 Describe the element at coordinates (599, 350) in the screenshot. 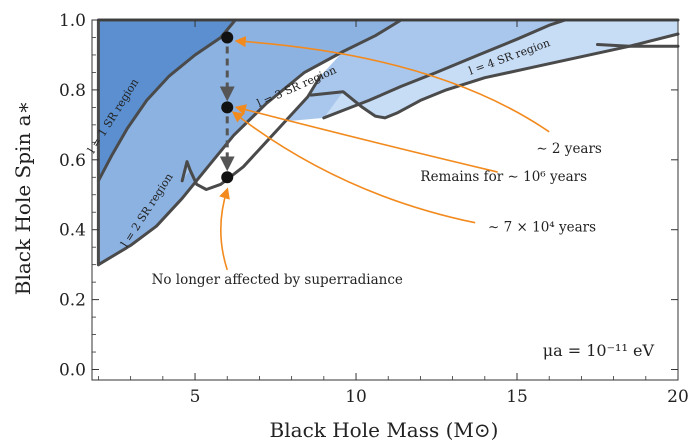

I see `parameter-label: μa = 10⁻¹¹ eV` at that location.